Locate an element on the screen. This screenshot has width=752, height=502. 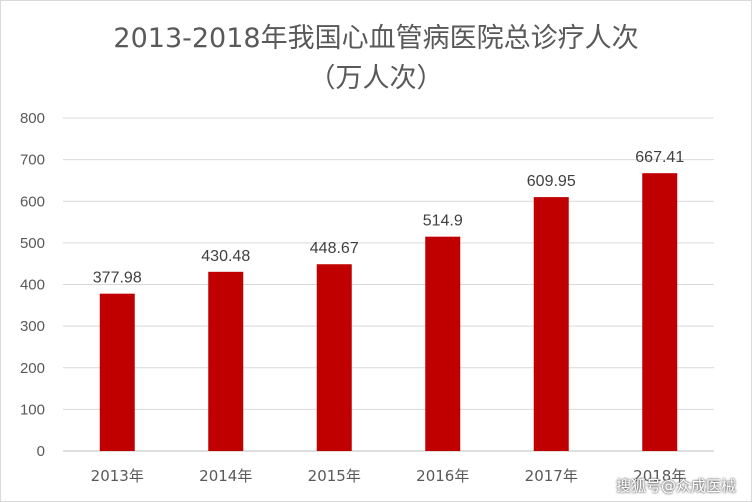
x-tick-label: 2013年 is located at coordinates (117, 476).